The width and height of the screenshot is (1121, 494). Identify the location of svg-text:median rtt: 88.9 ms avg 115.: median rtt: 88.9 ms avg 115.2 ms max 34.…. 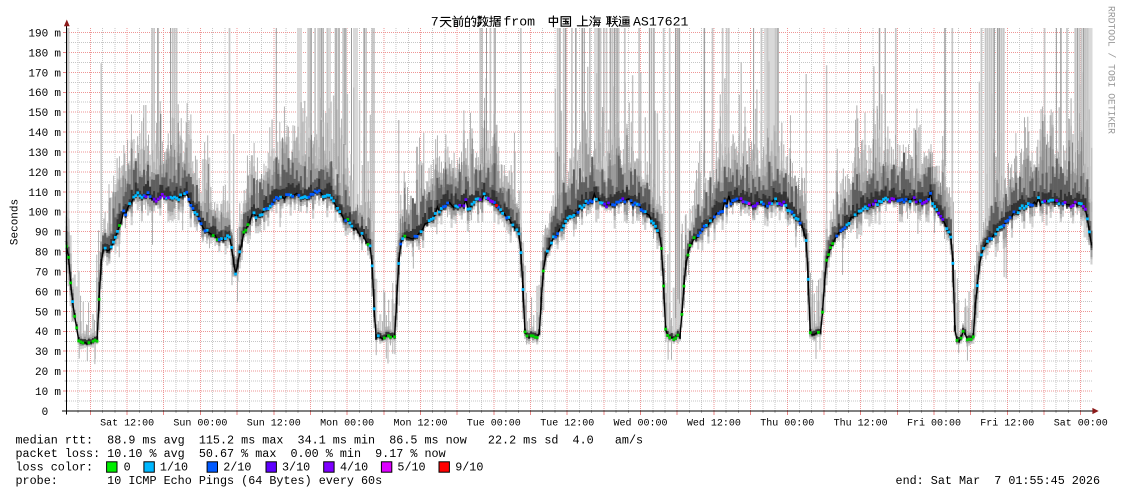
(330, 440).